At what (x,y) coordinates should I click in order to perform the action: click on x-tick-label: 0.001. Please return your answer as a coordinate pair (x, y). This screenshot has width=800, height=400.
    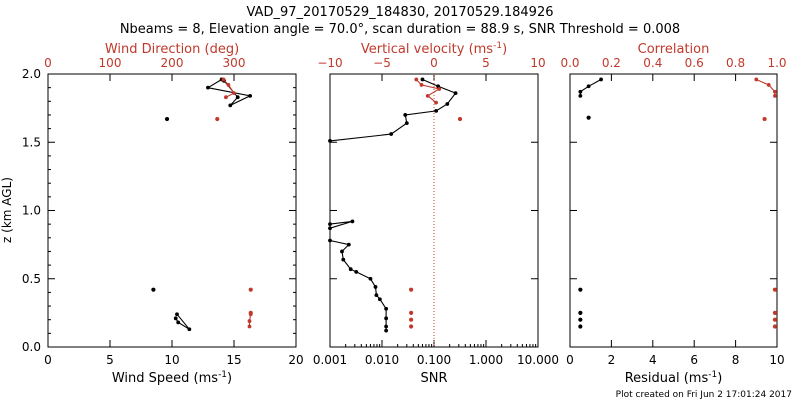
    Looking at the image, I should click on (330, 360).